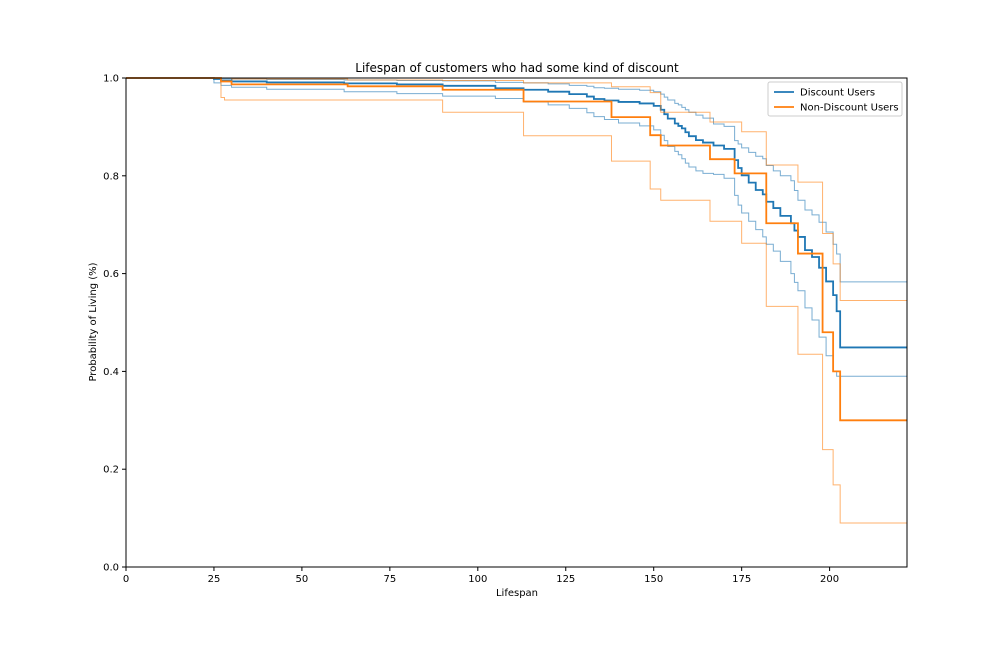  Describe the element at coordinates (653, 579) in the screenshot. I see `x-tick-label: 150` at that location.